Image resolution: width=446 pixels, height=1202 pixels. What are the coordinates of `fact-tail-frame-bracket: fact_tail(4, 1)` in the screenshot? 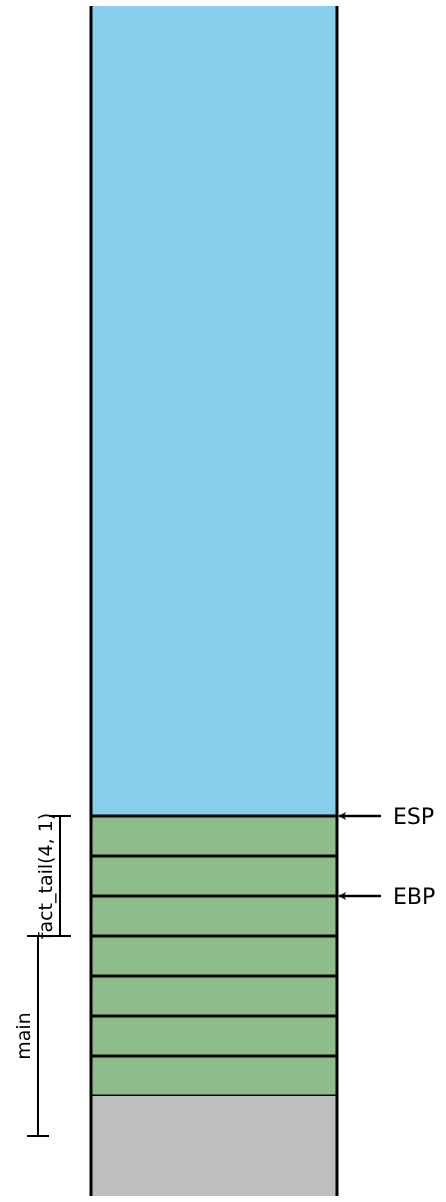 It's located at (53, 876).